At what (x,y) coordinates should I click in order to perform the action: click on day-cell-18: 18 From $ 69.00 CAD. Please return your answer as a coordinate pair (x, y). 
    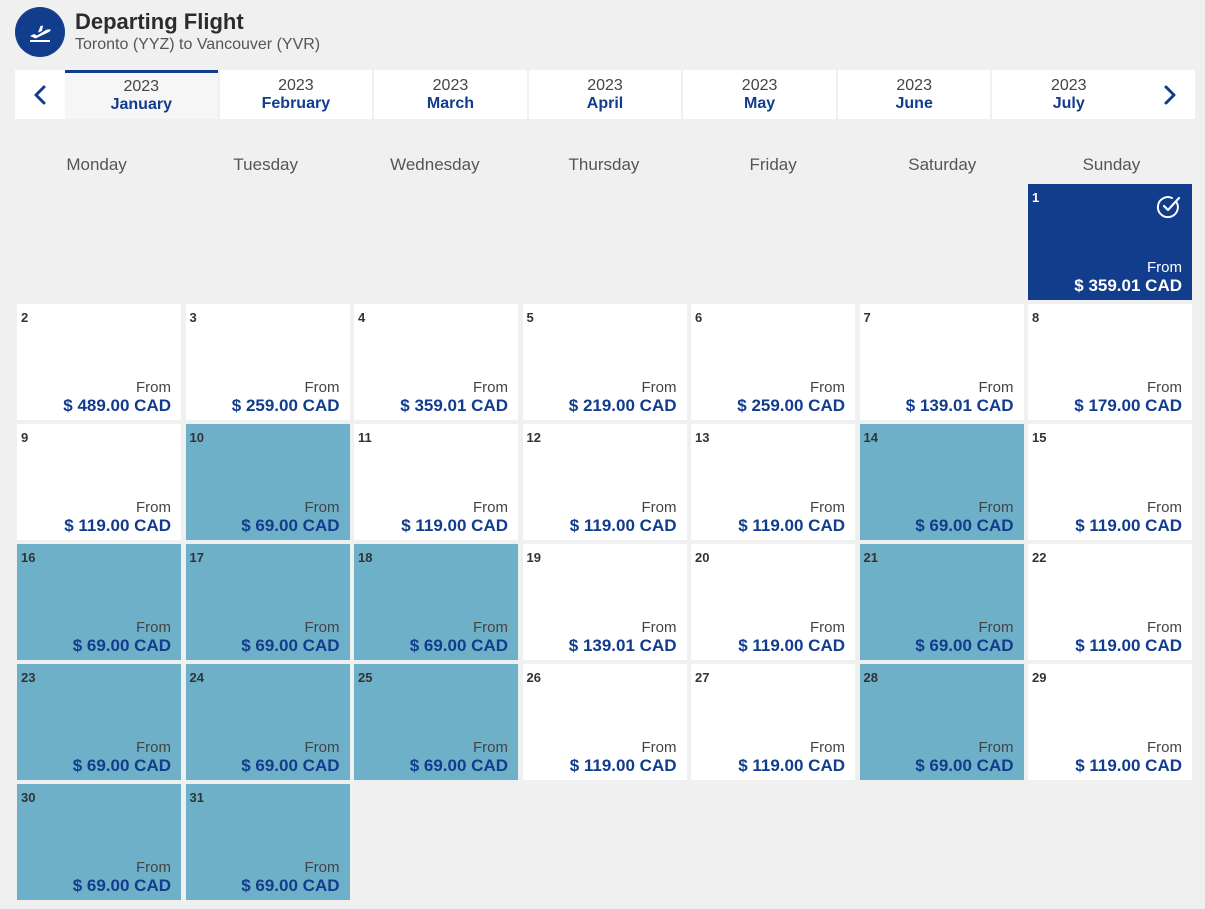
    Looking at the image, I should click on (436, 602).